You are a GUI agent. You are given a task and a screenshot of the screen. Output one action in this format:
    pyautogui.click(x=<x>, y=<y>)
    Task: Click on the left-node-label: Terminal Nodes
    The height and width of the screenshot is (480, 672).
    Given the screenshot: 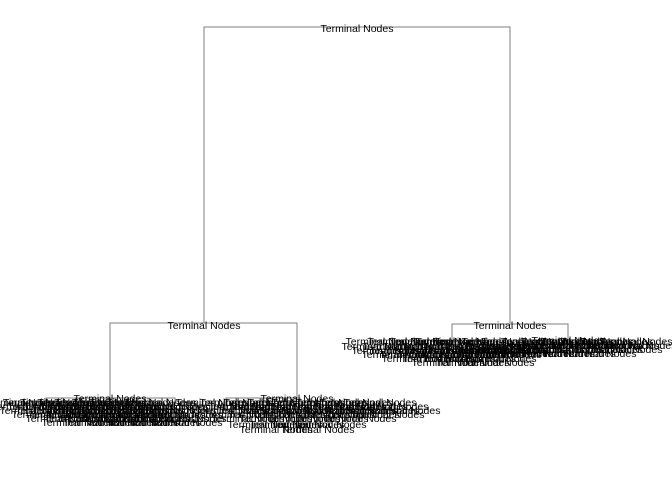 What is the action you would take?
    pyautogui.click(x=204, y=326)
    